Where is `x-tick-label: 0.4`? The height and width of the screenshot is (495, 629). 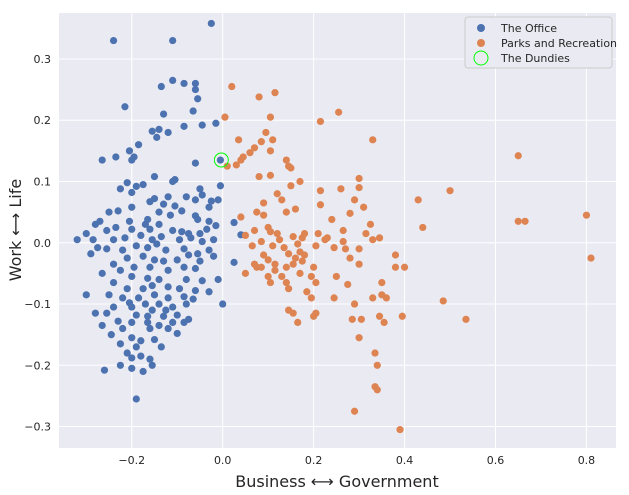
x-tick-label: 0.4 is located at coordinates (405, 460).